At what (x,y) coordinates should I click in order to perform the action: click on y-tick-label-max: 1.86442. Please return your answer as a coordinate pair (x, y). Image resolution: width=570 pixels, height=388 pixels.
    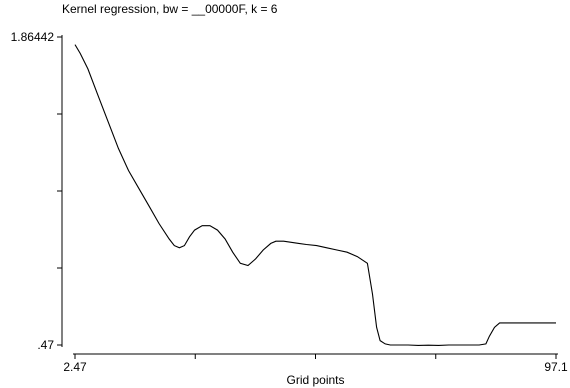
    Looking at the image, I should click on (33, 37).